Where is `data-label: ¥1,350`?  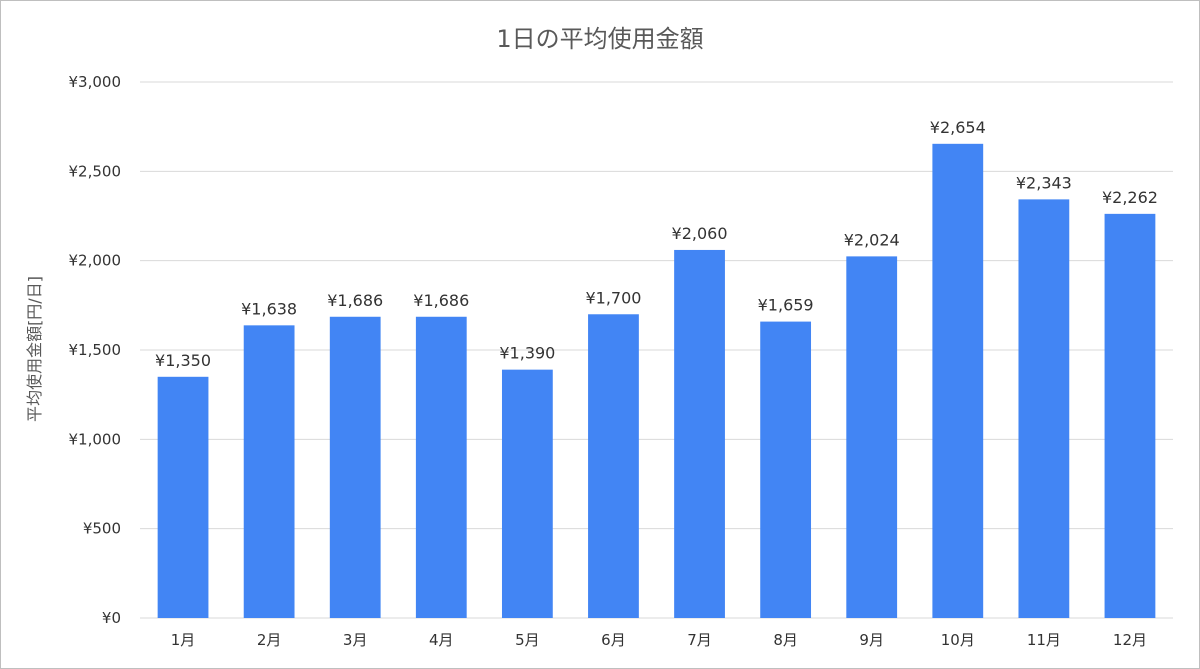
data-label: ¥1,350 is located at coordinates (183, 360).